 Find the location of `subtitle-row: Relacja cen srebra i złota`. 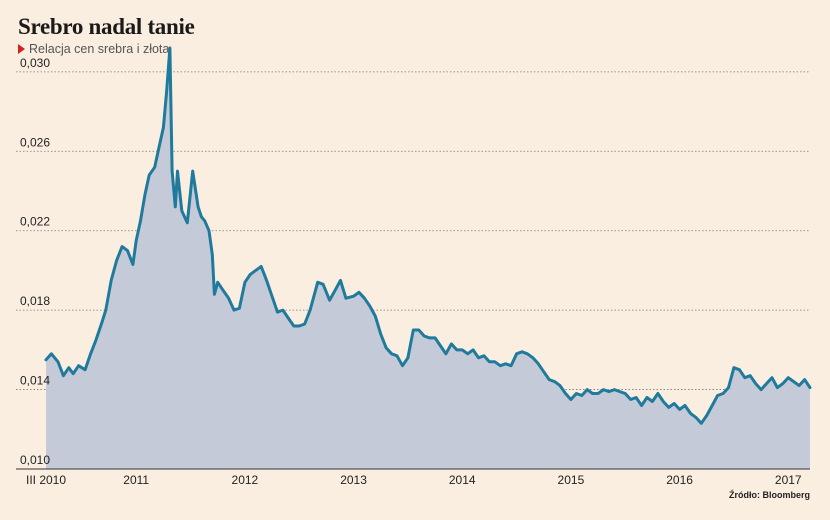

subtitle-row: Relacja cen srebra i złota is located at coordinates (93, 49).